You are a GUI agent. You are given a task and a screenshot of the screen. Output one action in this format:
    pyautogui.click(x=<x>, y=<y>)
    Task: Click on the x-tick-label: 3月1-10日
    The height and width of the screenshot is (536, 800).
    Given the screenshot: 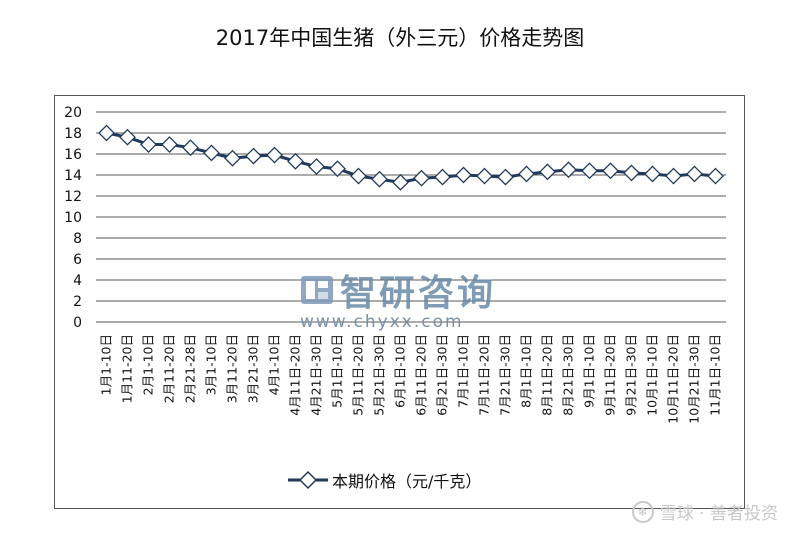 What is the action you would take?
    pyautogui.click(x=211, y=364)
    